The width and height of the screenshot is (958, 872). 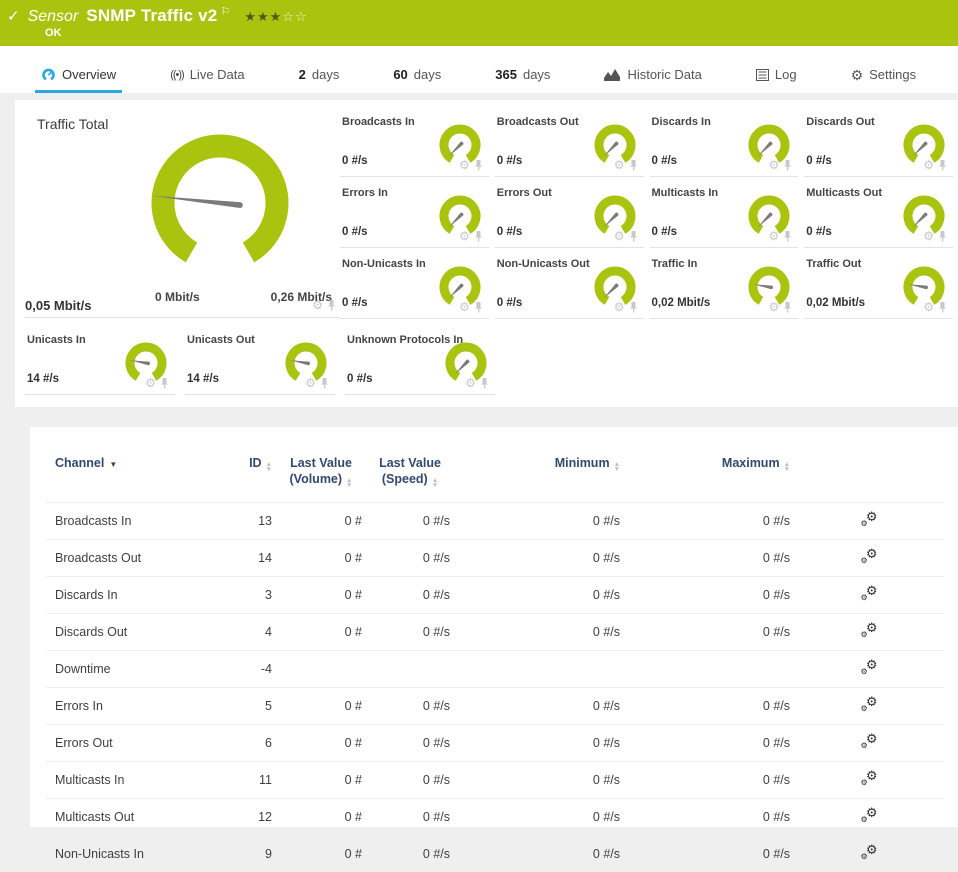 I want to click on gauge-card: Discards Out 0 #/s, so click(x=878, y=143).